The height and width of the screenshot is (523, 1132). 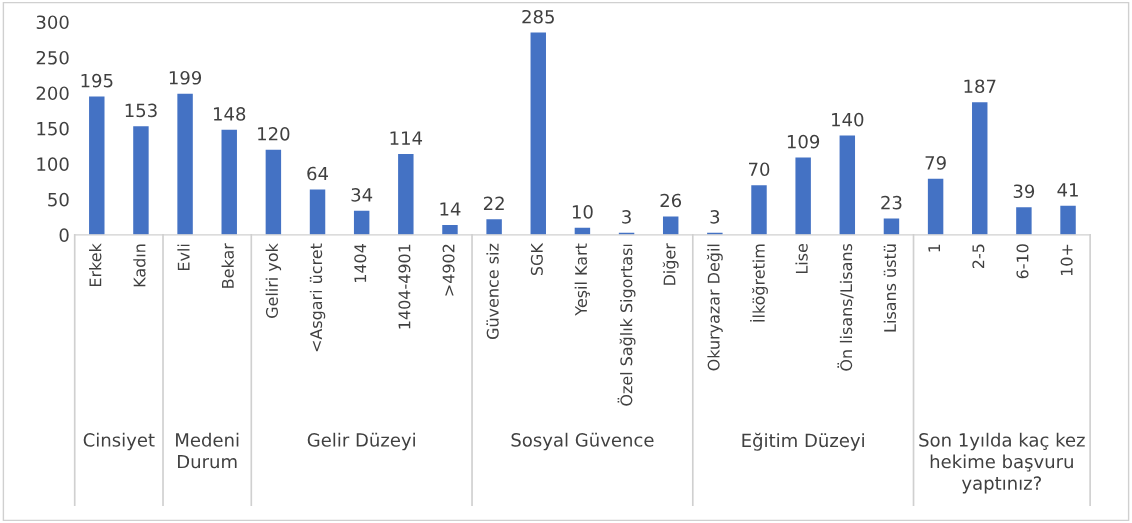 What do you see at coordinates (978, 256) in the screenshot?
I see `x-tick-label: 2-5` at bounding box center [978, 256].